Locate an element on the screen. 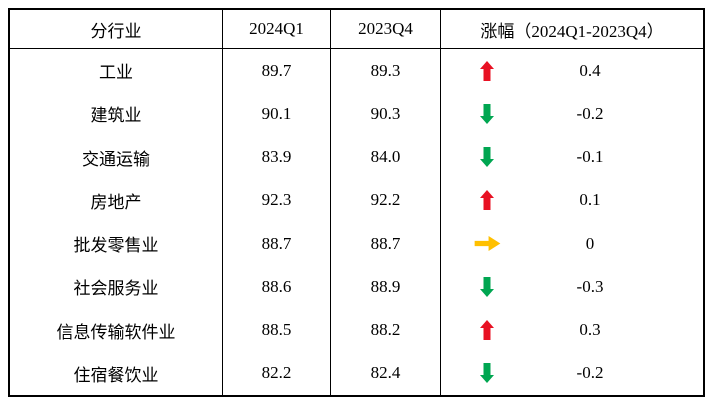 This screenshot has width=713, height=405. industry-name: 批发零售业 is located at coordinates (116, 244).